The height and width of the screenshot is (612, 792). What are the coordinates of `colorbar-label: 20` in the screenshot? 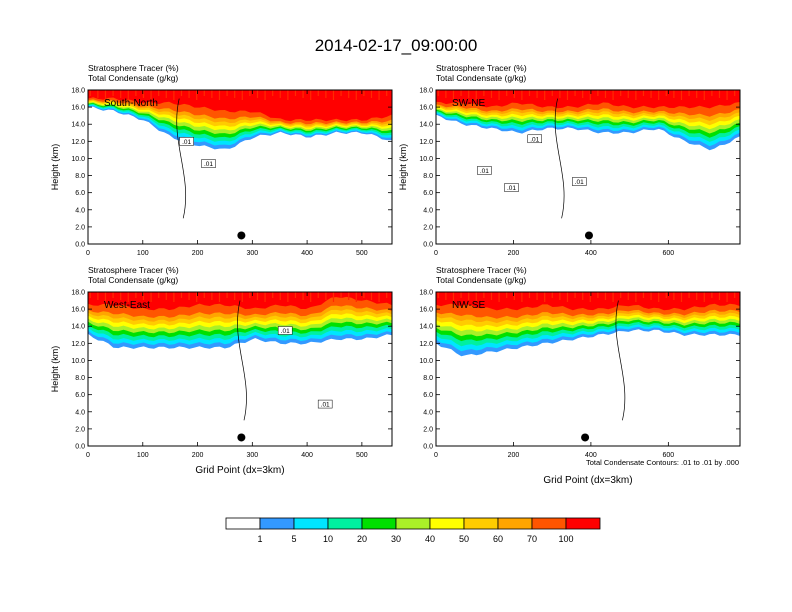 It's located at (362, 539).